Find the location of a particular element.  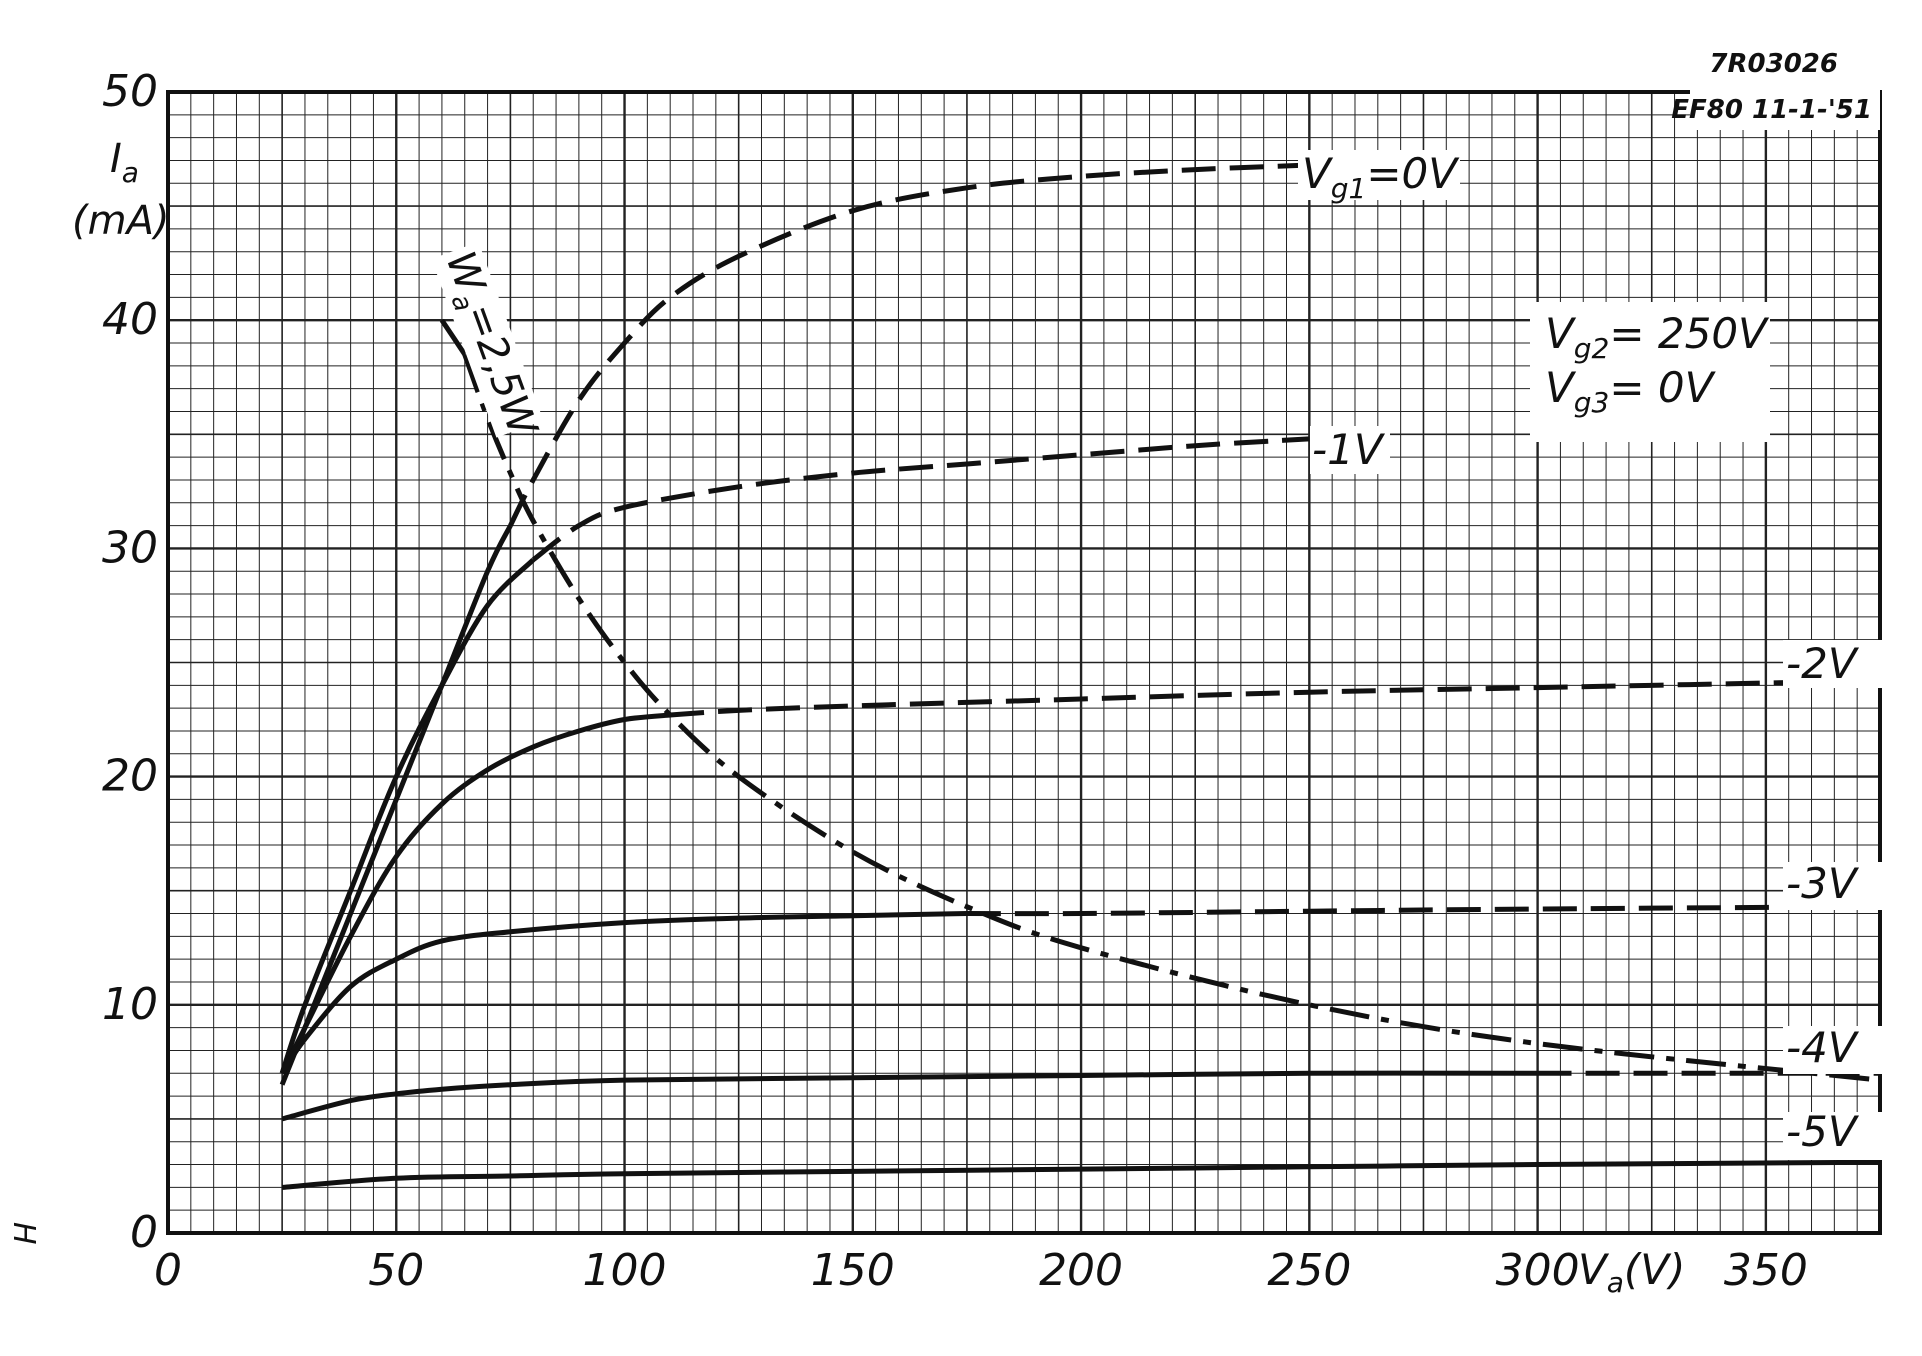

y-tick-label: 40 is located at coordinates (130, 319).